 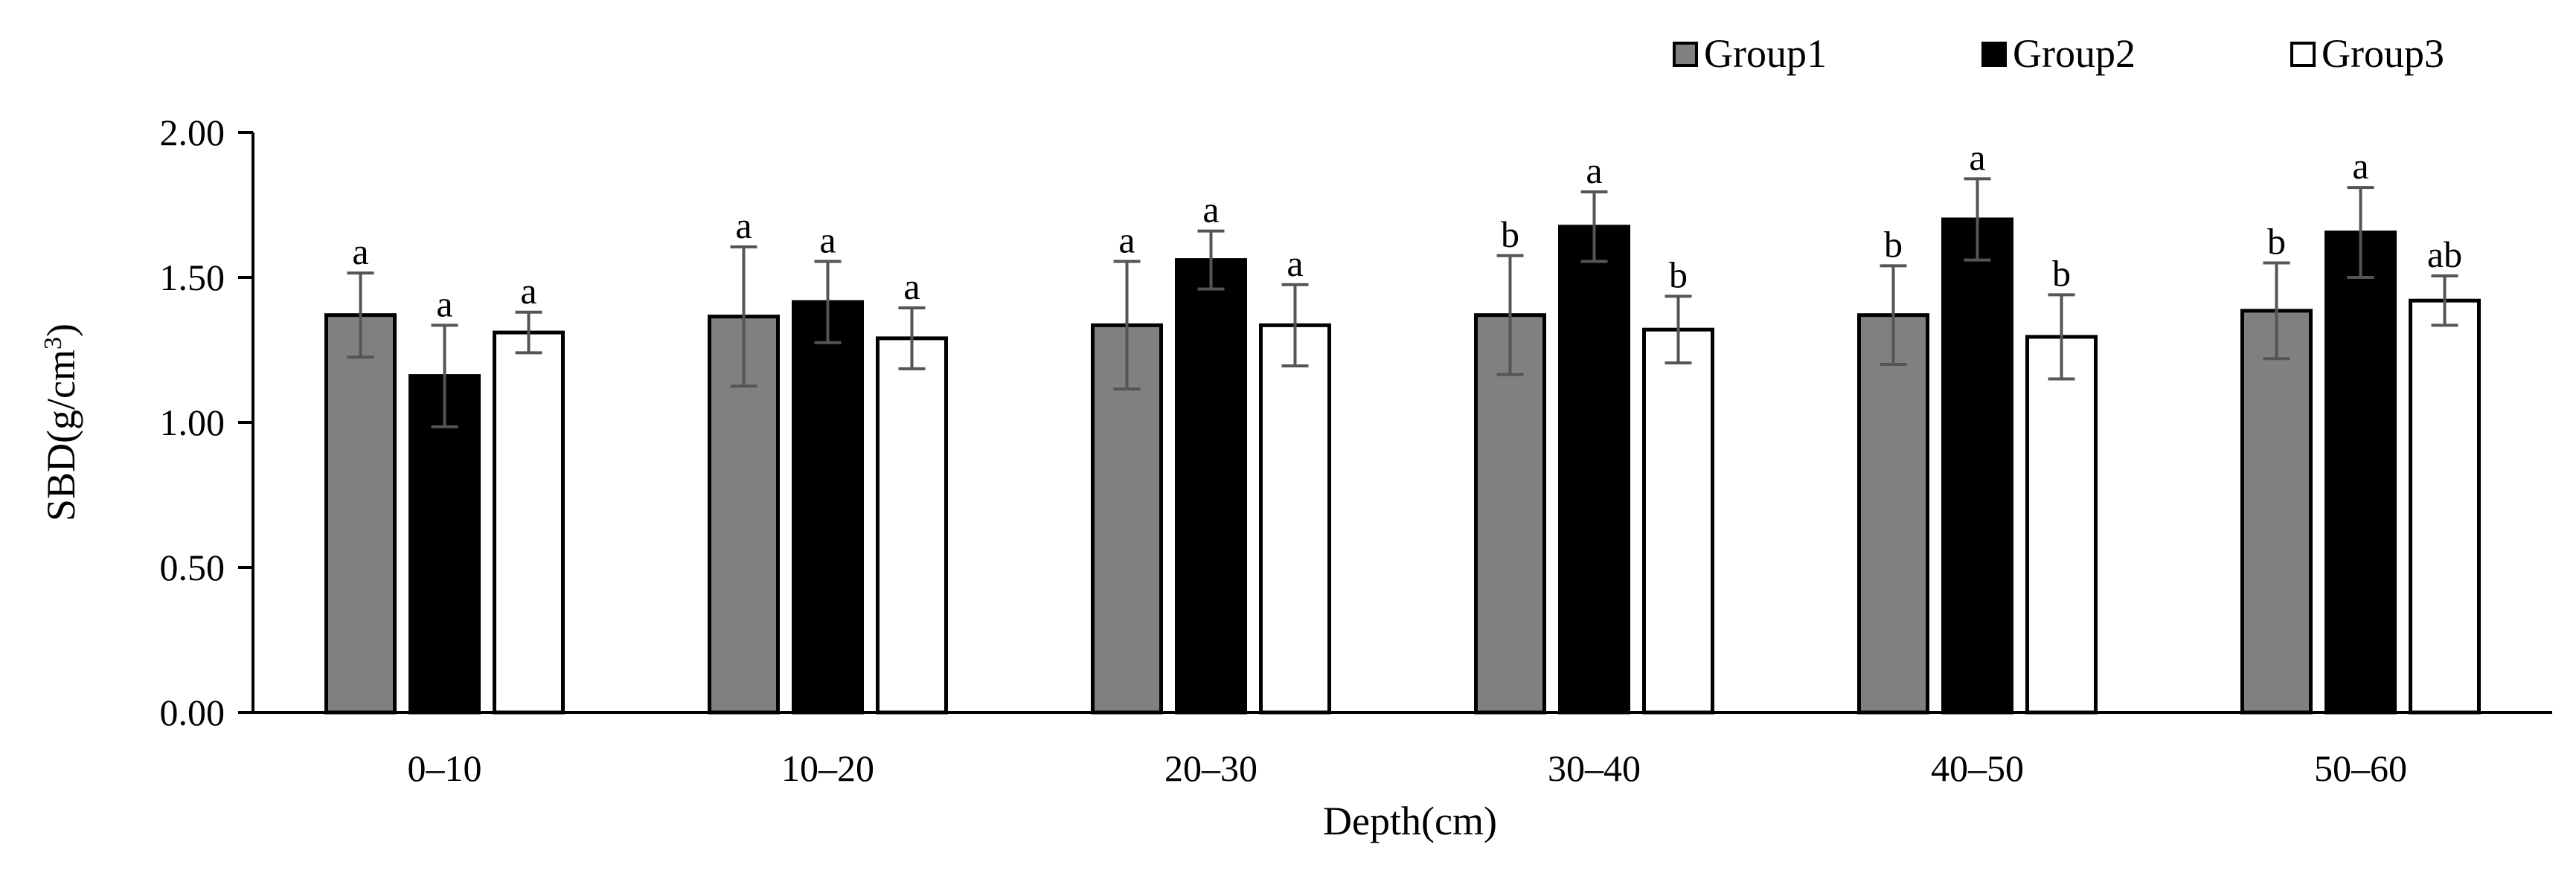 I want to click on legend-item-group3: Group3, so click(x=2367, y=54).